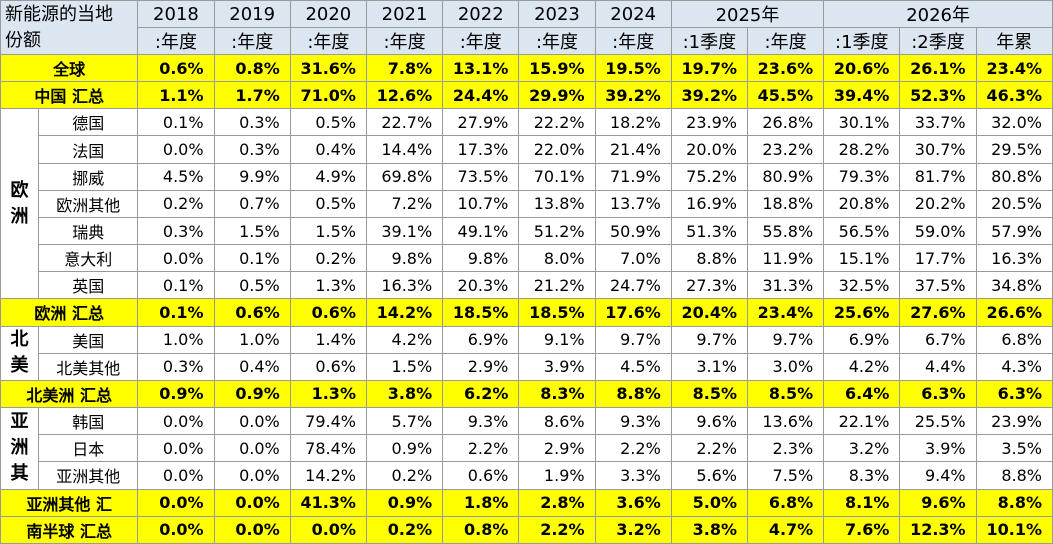  I want to click on value-cell: 29.5%, so click(1014, 149).